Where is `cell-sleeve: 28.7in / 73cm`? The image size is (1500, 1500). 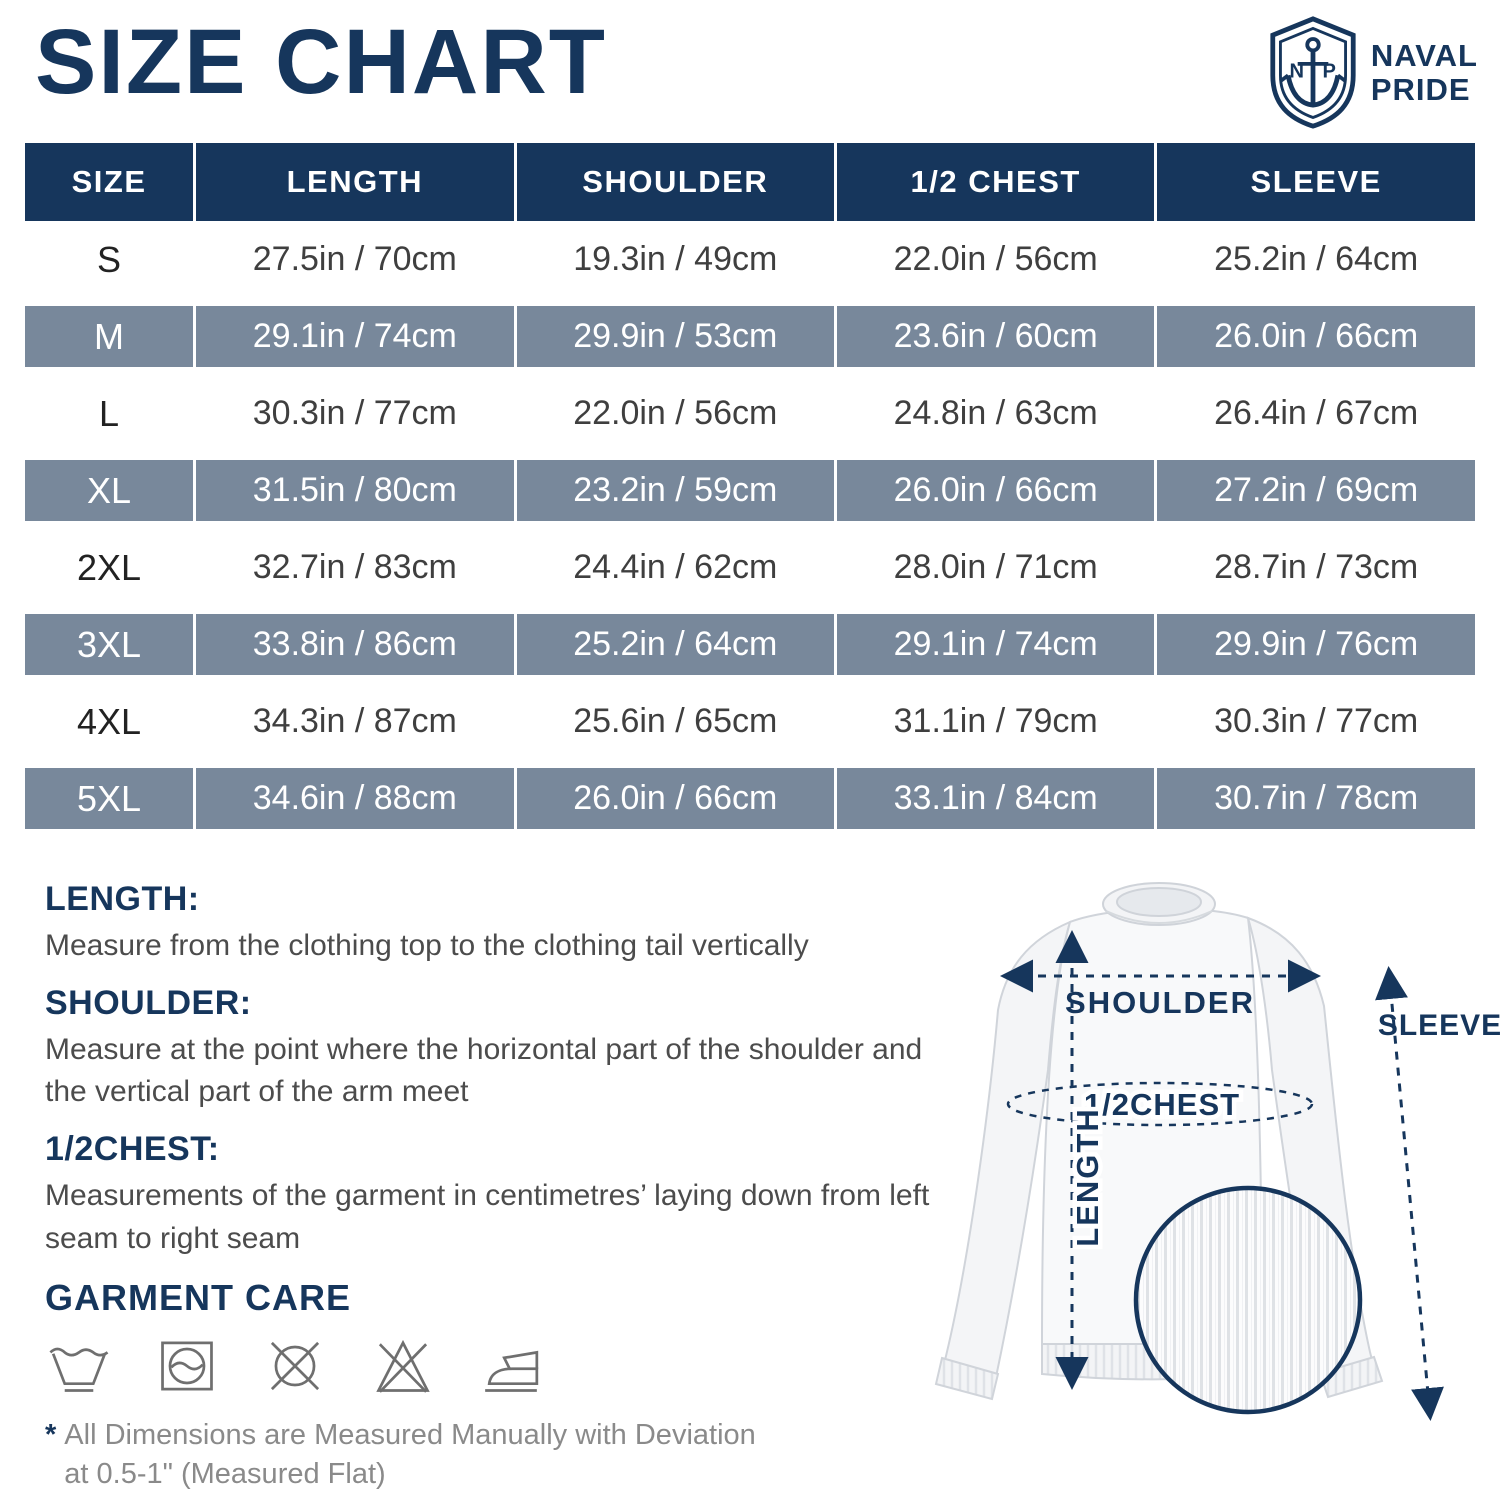
cell-sleeve: 28.7in / 73cm is located at coordinates (1316, 567).